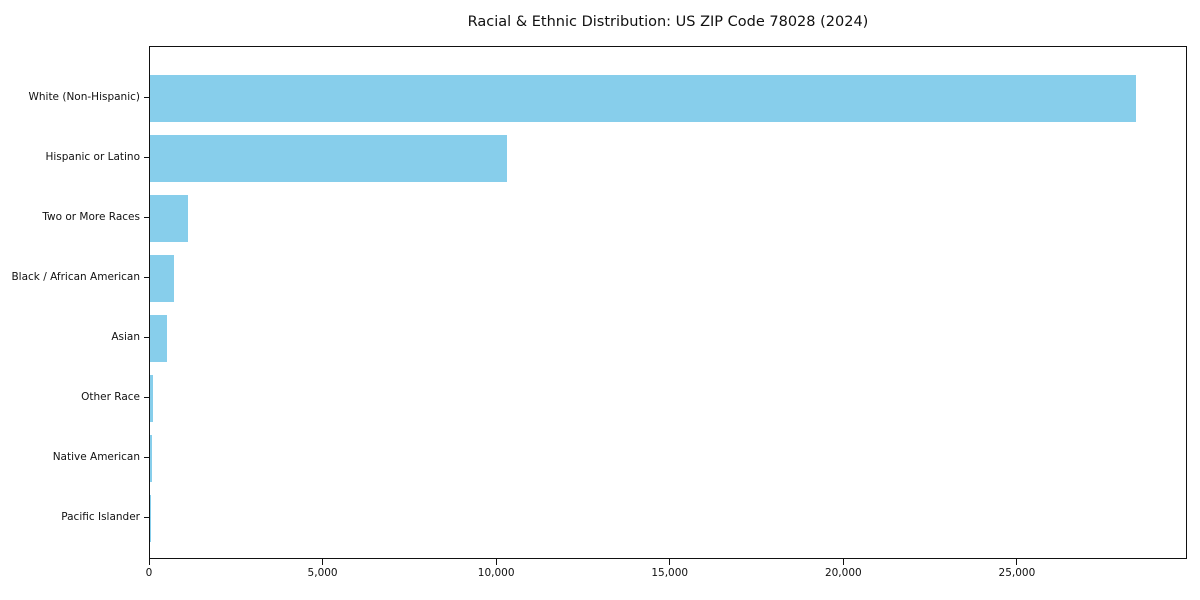  I want to click on y-tick-label-black-african-american: Black / African American, so click(75, 277).